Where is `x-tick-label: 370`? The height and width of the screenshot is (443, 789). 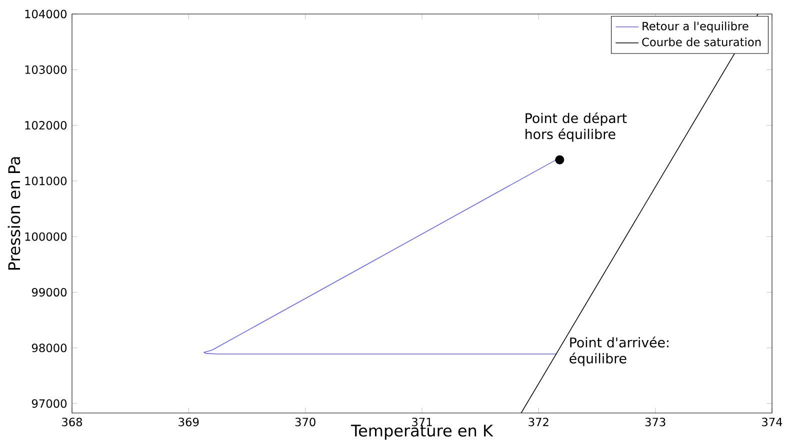
x-tick-label: 370 is located at coordinates (305, 422).